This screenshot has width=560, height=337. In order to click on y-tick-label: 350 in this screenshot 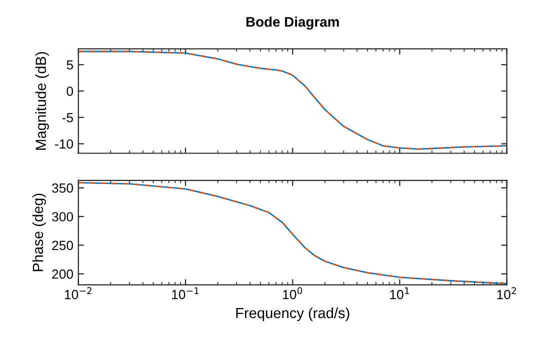, I will do `click(63, 188)`.